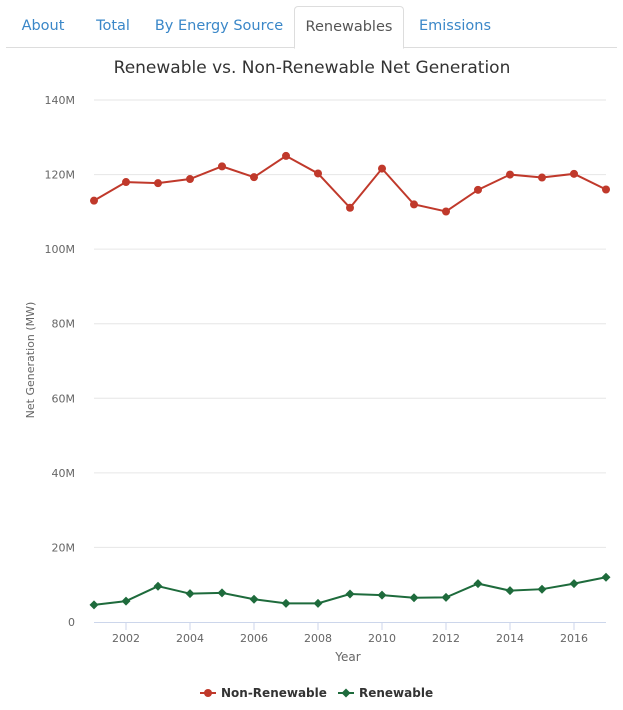 The height and width of the screenshot is (710, 623). What do you see at coordinates (190, 638) in the screenshot?
I see `x-tick-label: 2004` at bounding box center [190, 638].